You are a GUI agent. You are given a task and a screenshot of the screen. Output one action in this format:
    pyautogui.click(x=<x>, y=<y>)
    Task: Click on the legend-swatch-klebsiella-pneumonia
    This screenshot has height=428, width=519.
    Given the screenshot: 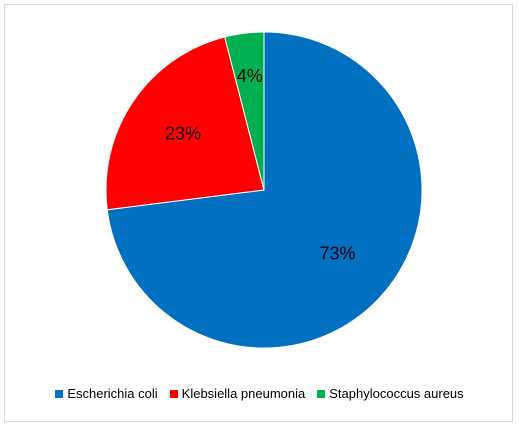 What is the action you would take?
    pyautogui.click(x=173, y=393)
    